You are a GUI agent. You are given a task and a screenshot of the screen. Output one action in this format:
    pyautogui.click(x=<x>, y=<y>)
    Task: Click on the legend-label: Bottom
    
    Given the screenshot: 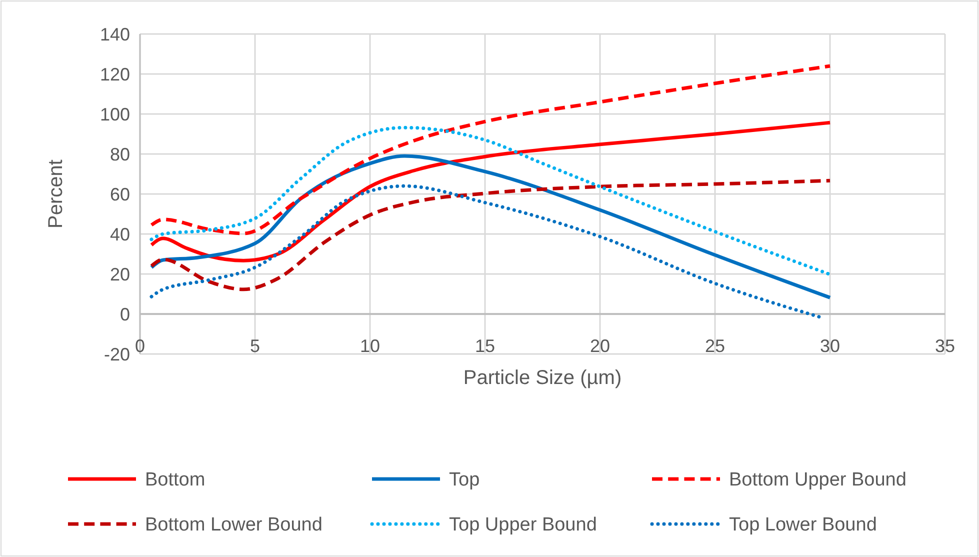 What is the action you would take?
    pyautogui.click(x=175, y=480)
    